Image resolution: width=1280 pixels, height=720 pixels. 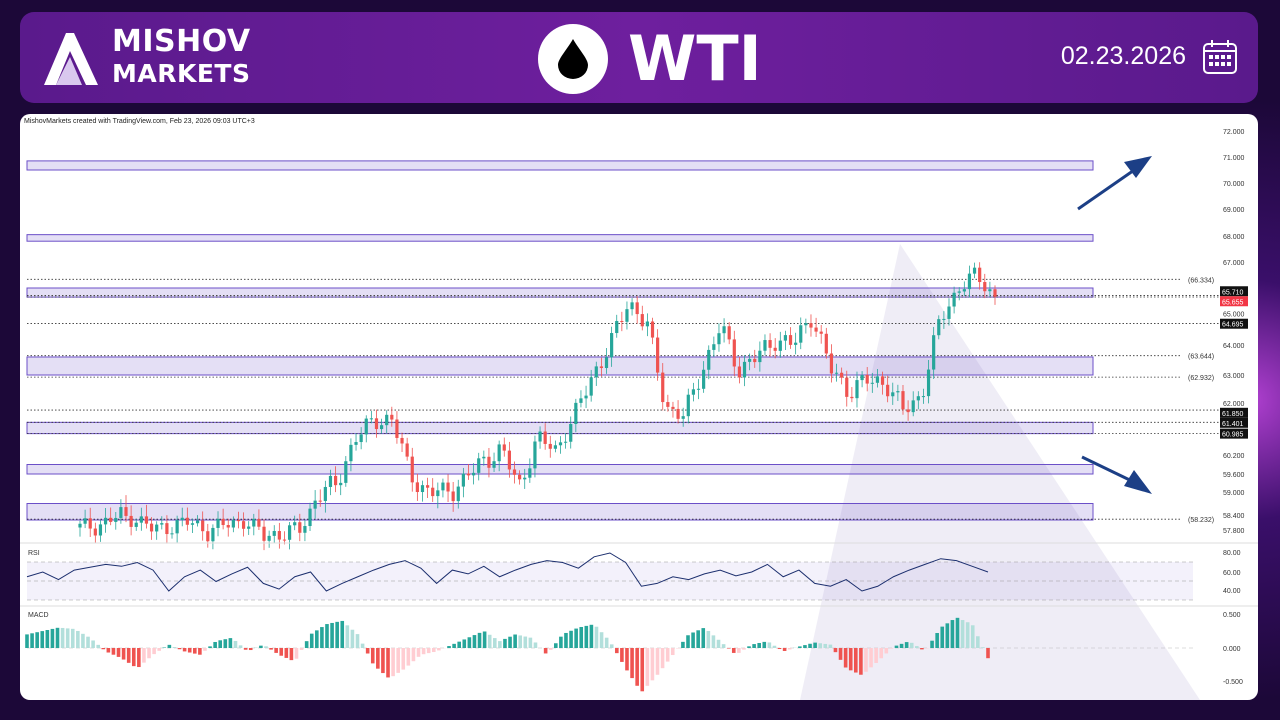 I want to click on date-label: 02.23.2026, so click(x=1123, y=56).